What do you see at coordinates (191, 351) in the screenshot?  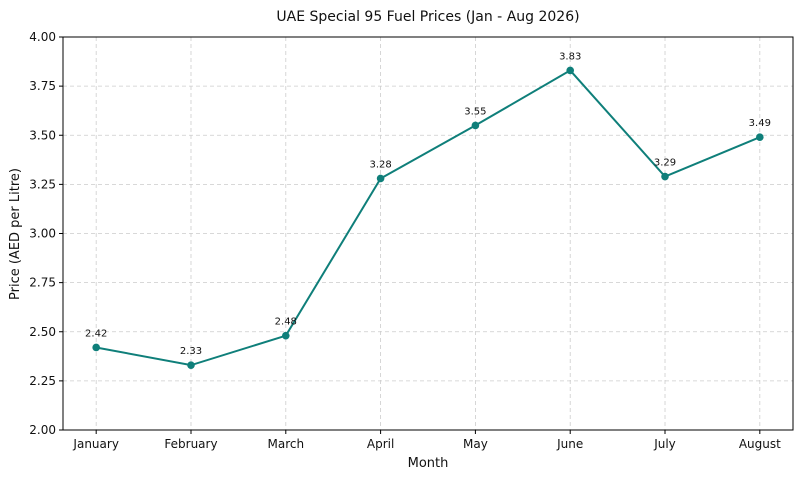 I see `data-label: 2.33` at bounding box center [191, 351].